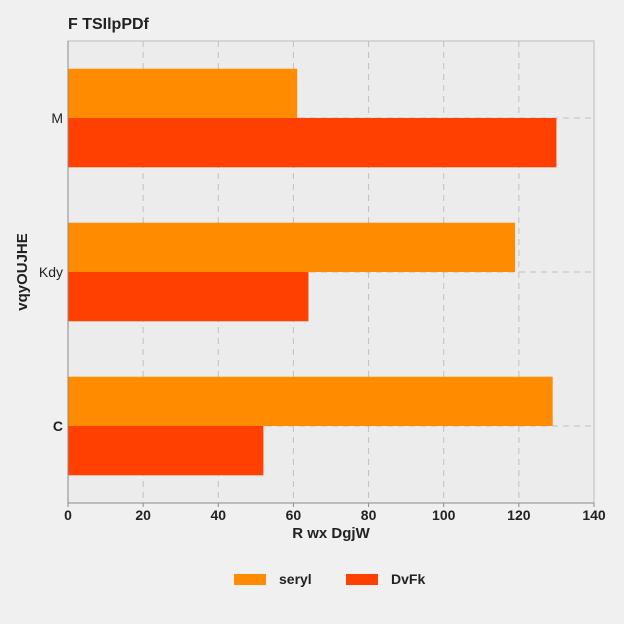 Image resolution: width=624 pixels, height=624 pixels. I want to click on x-axis-label: R wx DgjW, so click(331, 533).